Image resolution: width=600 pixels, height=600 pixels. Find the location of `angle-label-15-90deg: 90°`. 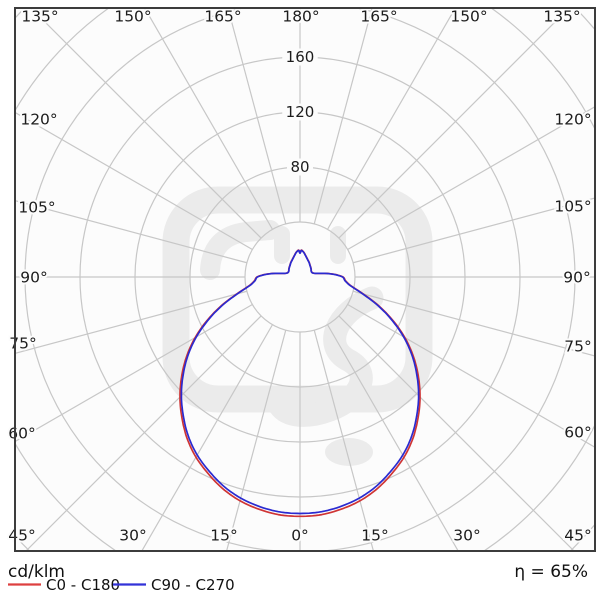

angle-label-15-90deg: 90° is located at coordinates (576, 278).